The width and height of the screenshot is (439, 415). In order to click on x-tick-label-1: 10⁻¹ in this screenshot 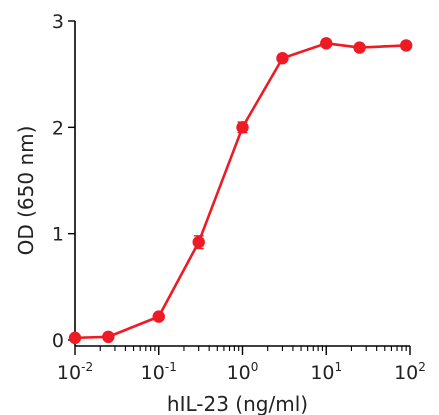, I will do `click(159, 372)`.